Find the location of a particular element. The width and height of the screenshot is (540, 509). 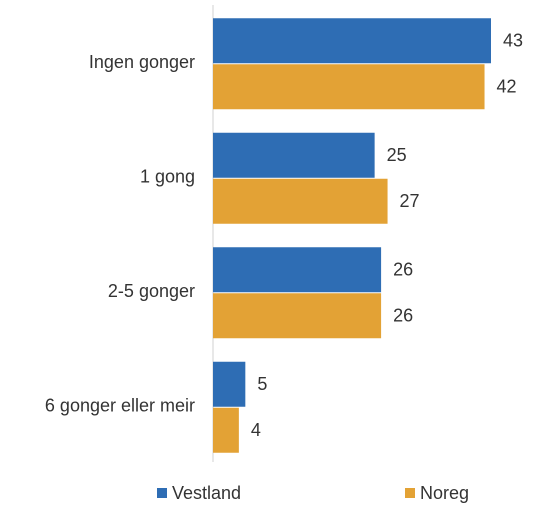

data-label: 42 is located at coordinates (507, 87).